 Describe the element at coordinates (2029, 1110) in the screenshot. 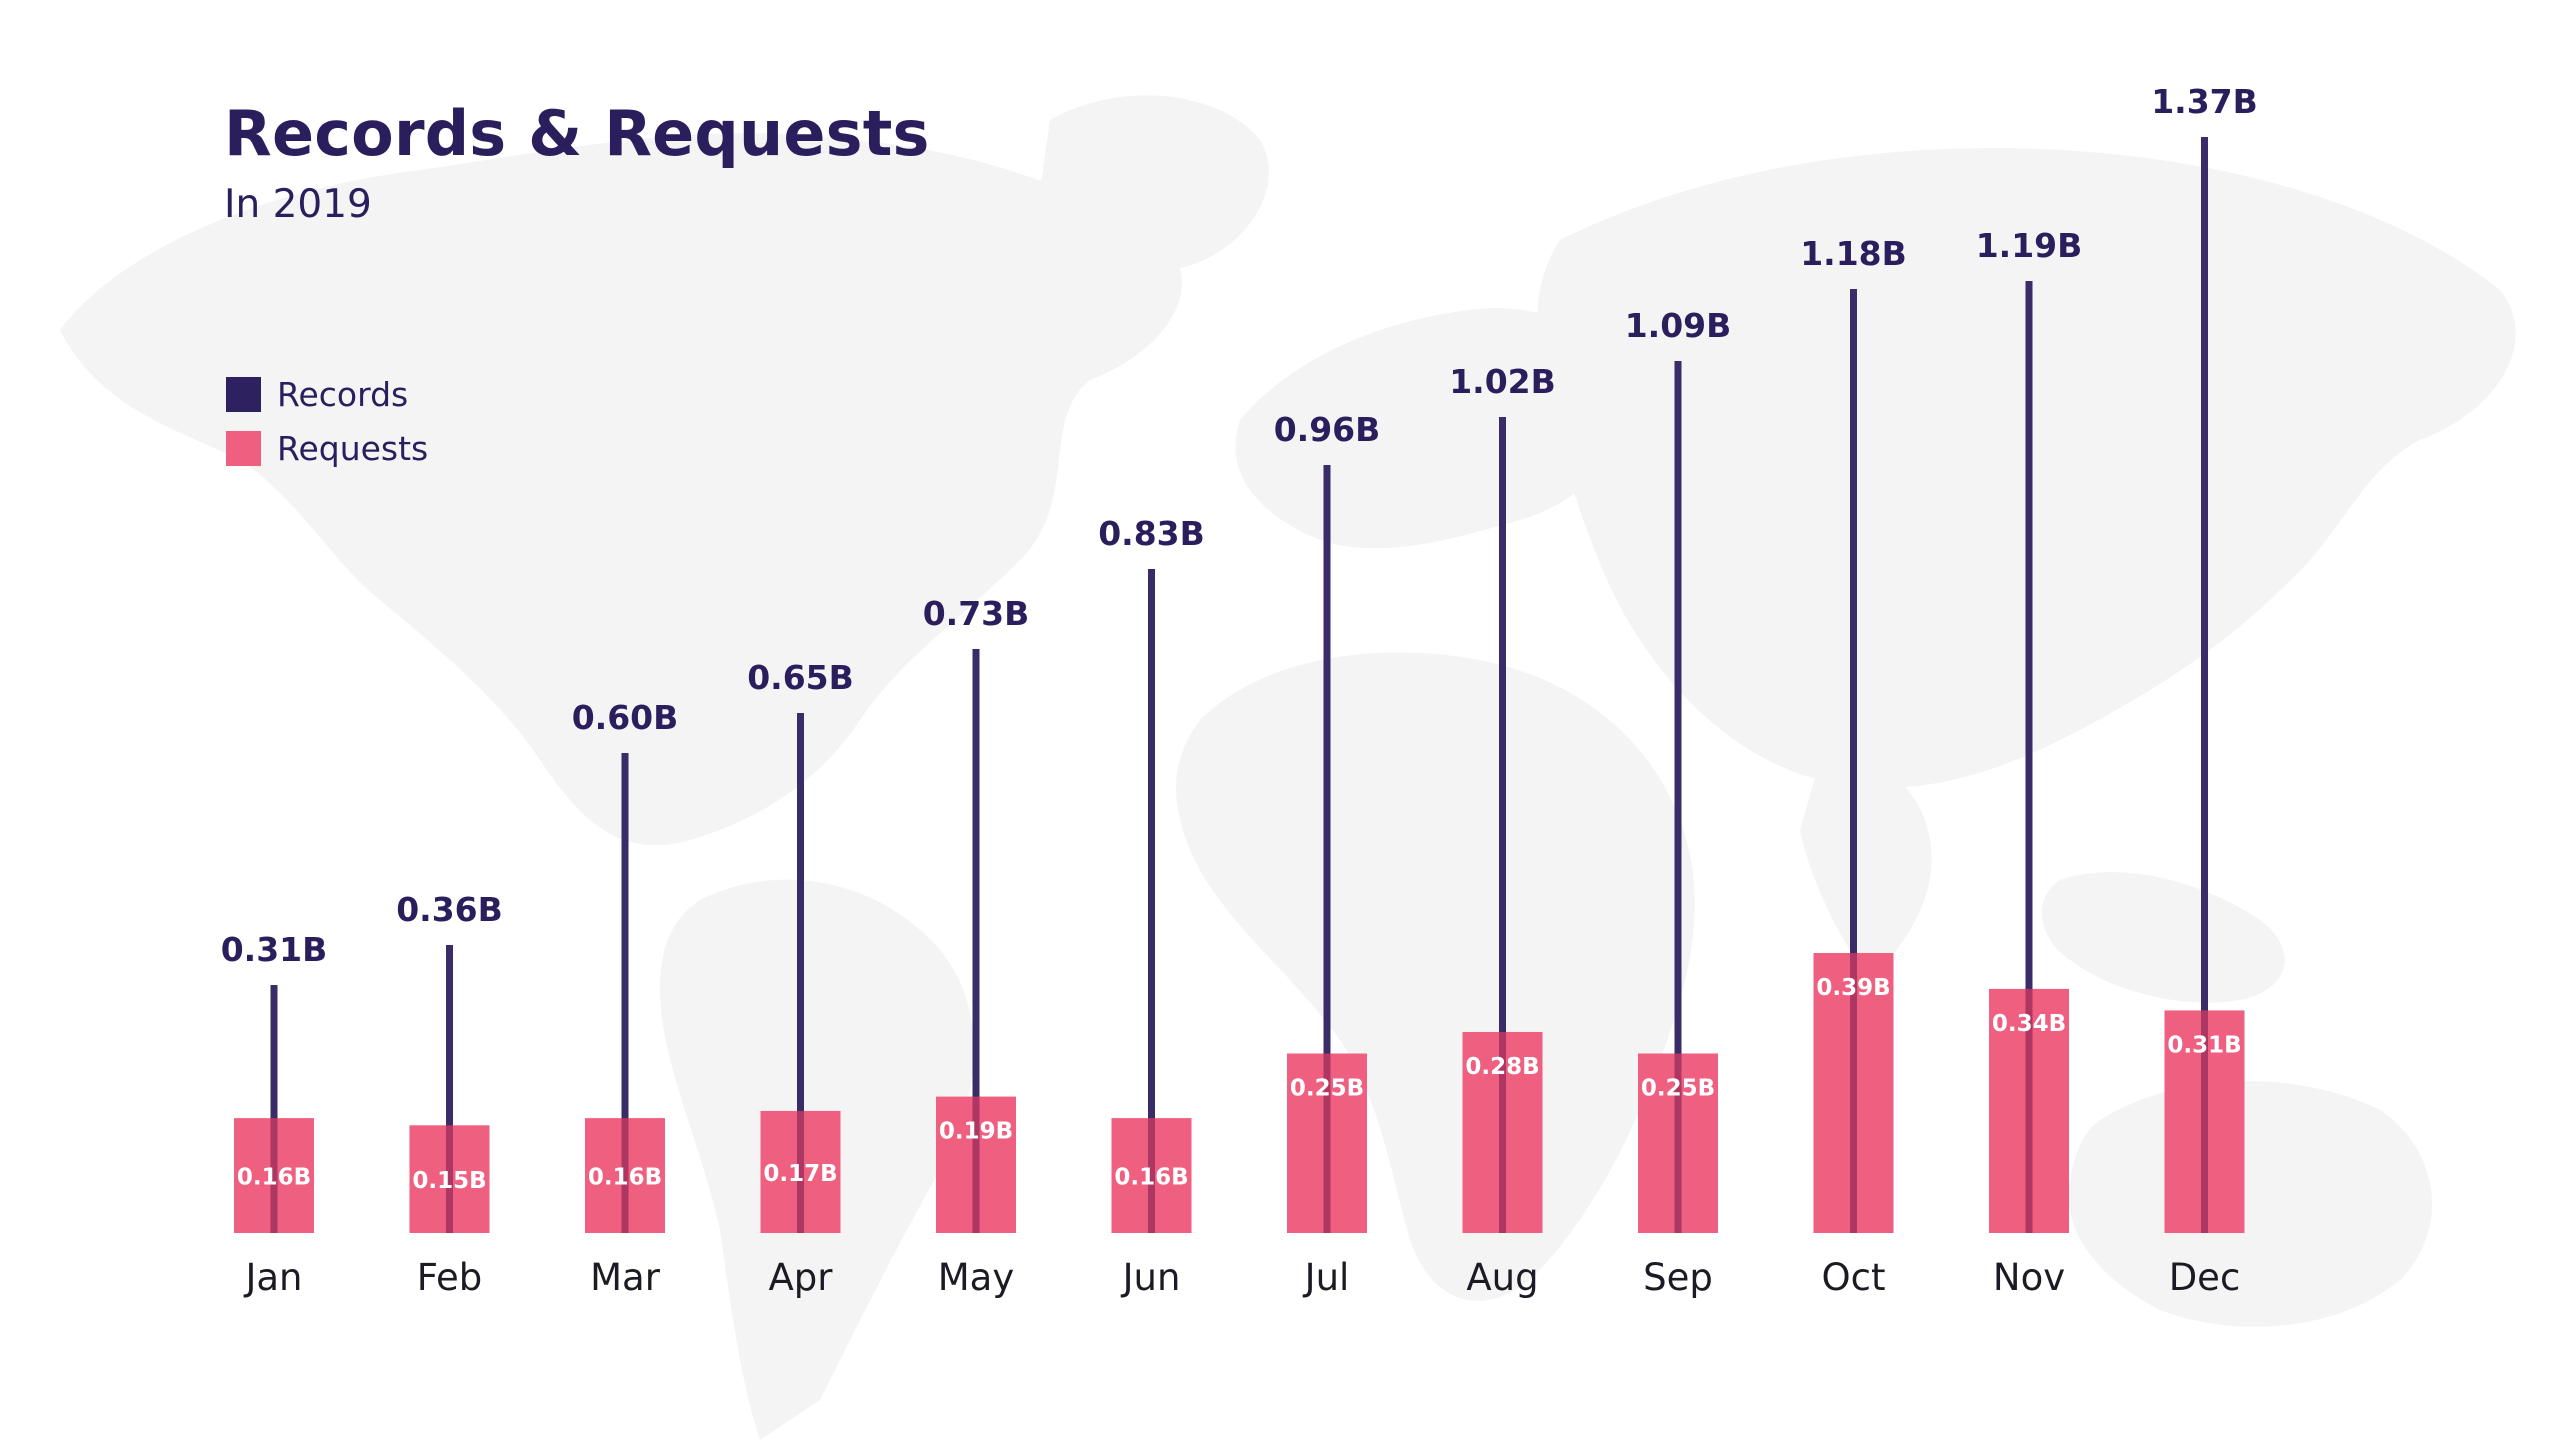

I see `records-line-overlap-nov` at that location.